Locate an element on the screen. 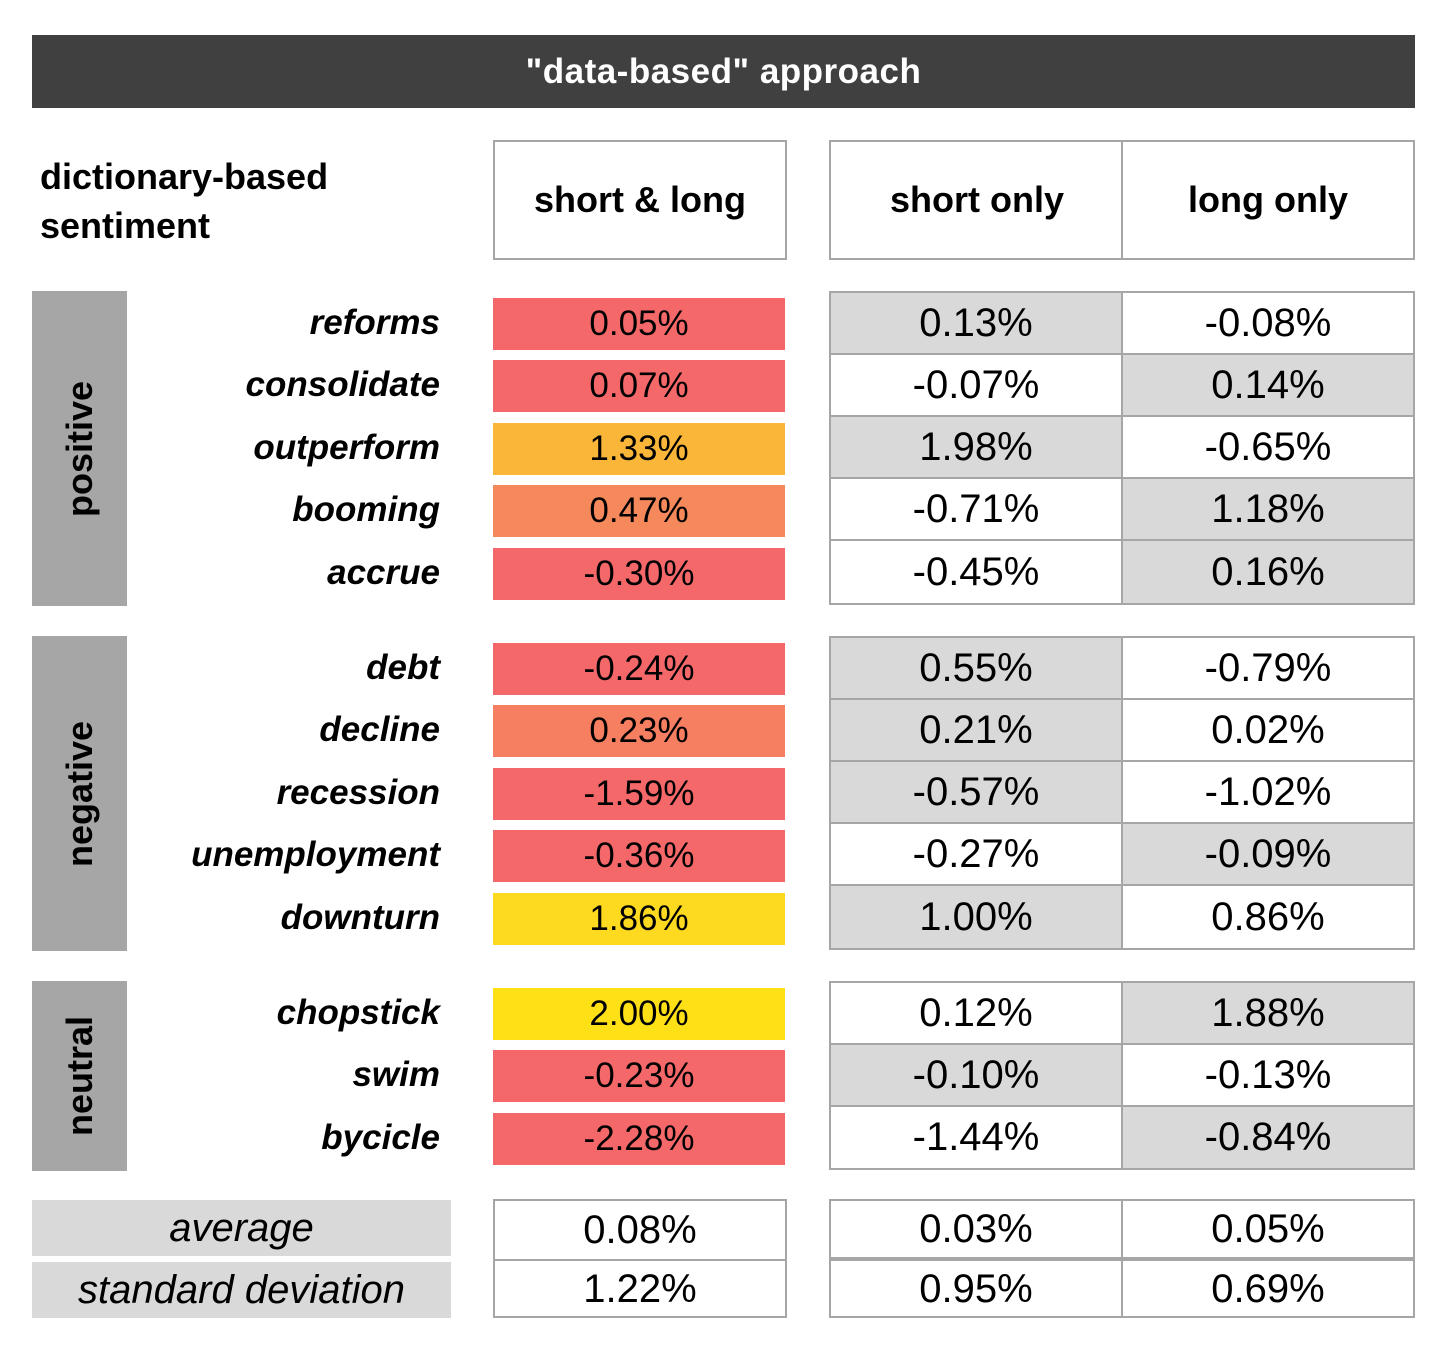  long-only-cell: 0.02% is located at coordinates (1267, 730).